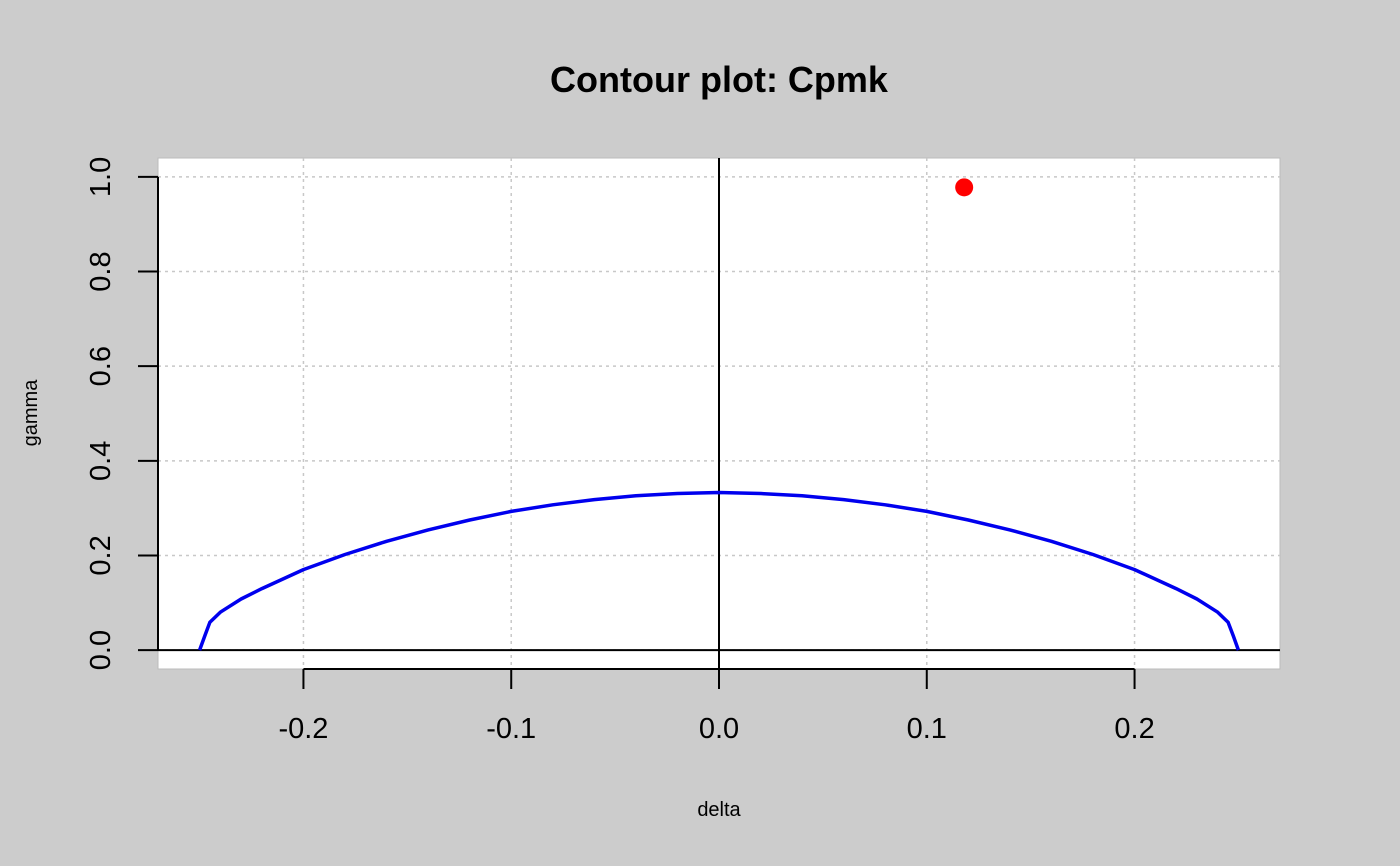  Describe the element at coordinates (511, 729) in the screenshot. I see `x-tick-label: -0.1` at that location.